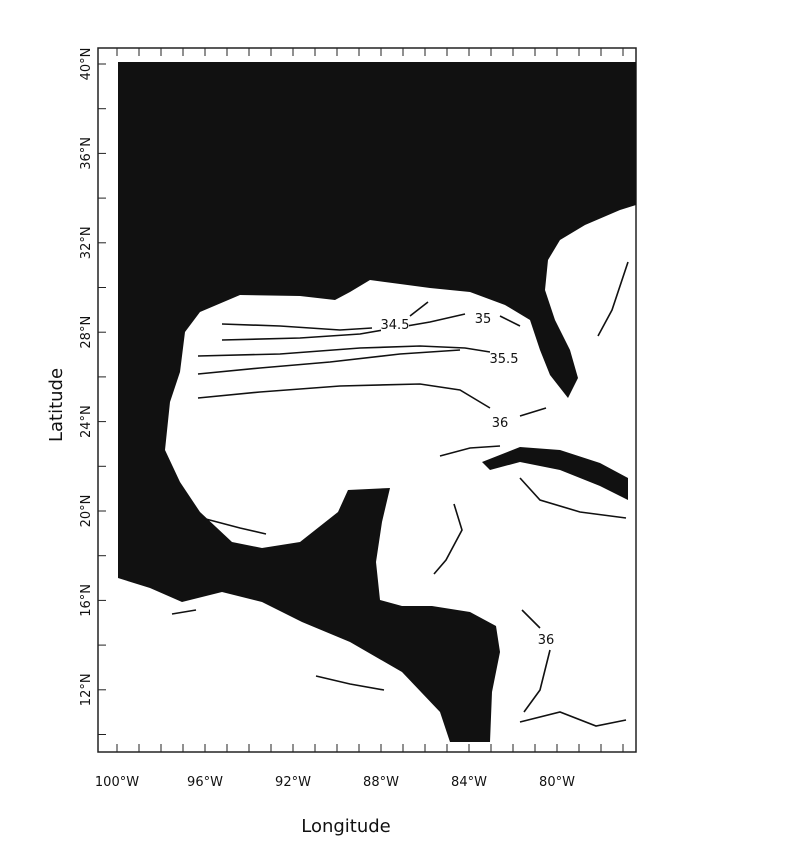 The image size is (796, 848). I want to click on contour-label: 35.5, so click(504, 359).